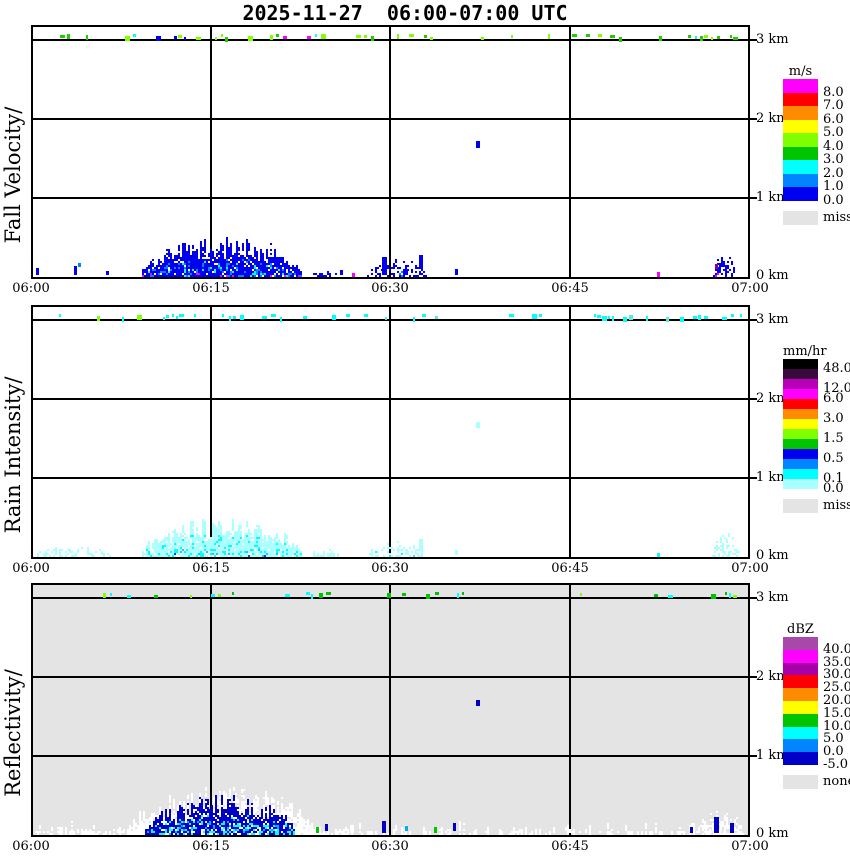 This screenshot has width=850, height=868. I want to click on plot-title: 2025-11-27 06:00-07:00 UTC, so click(405, 13).